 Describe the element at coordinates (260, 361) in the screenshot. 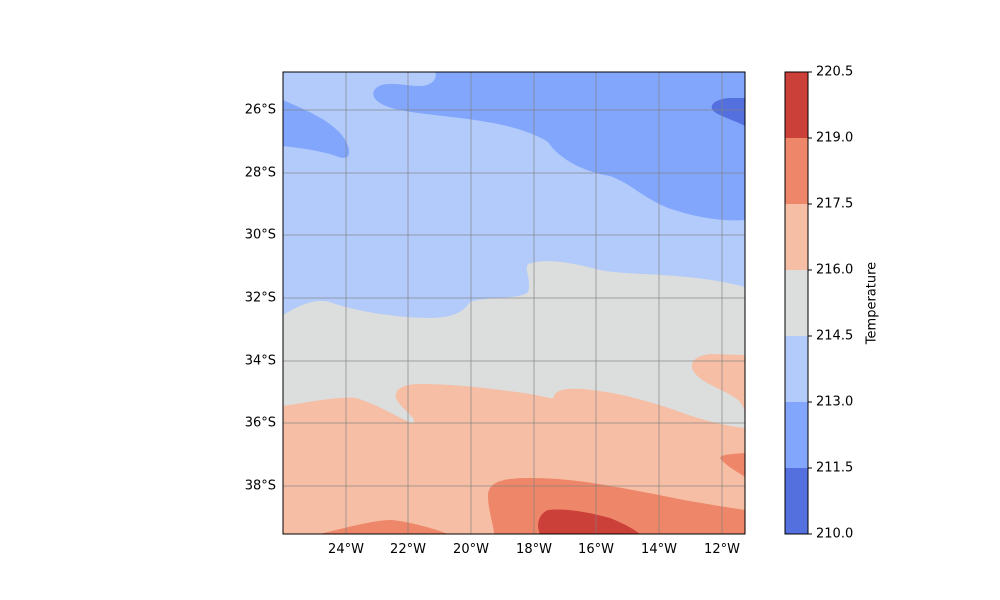

I see `lat-label: 34°S` at that location.